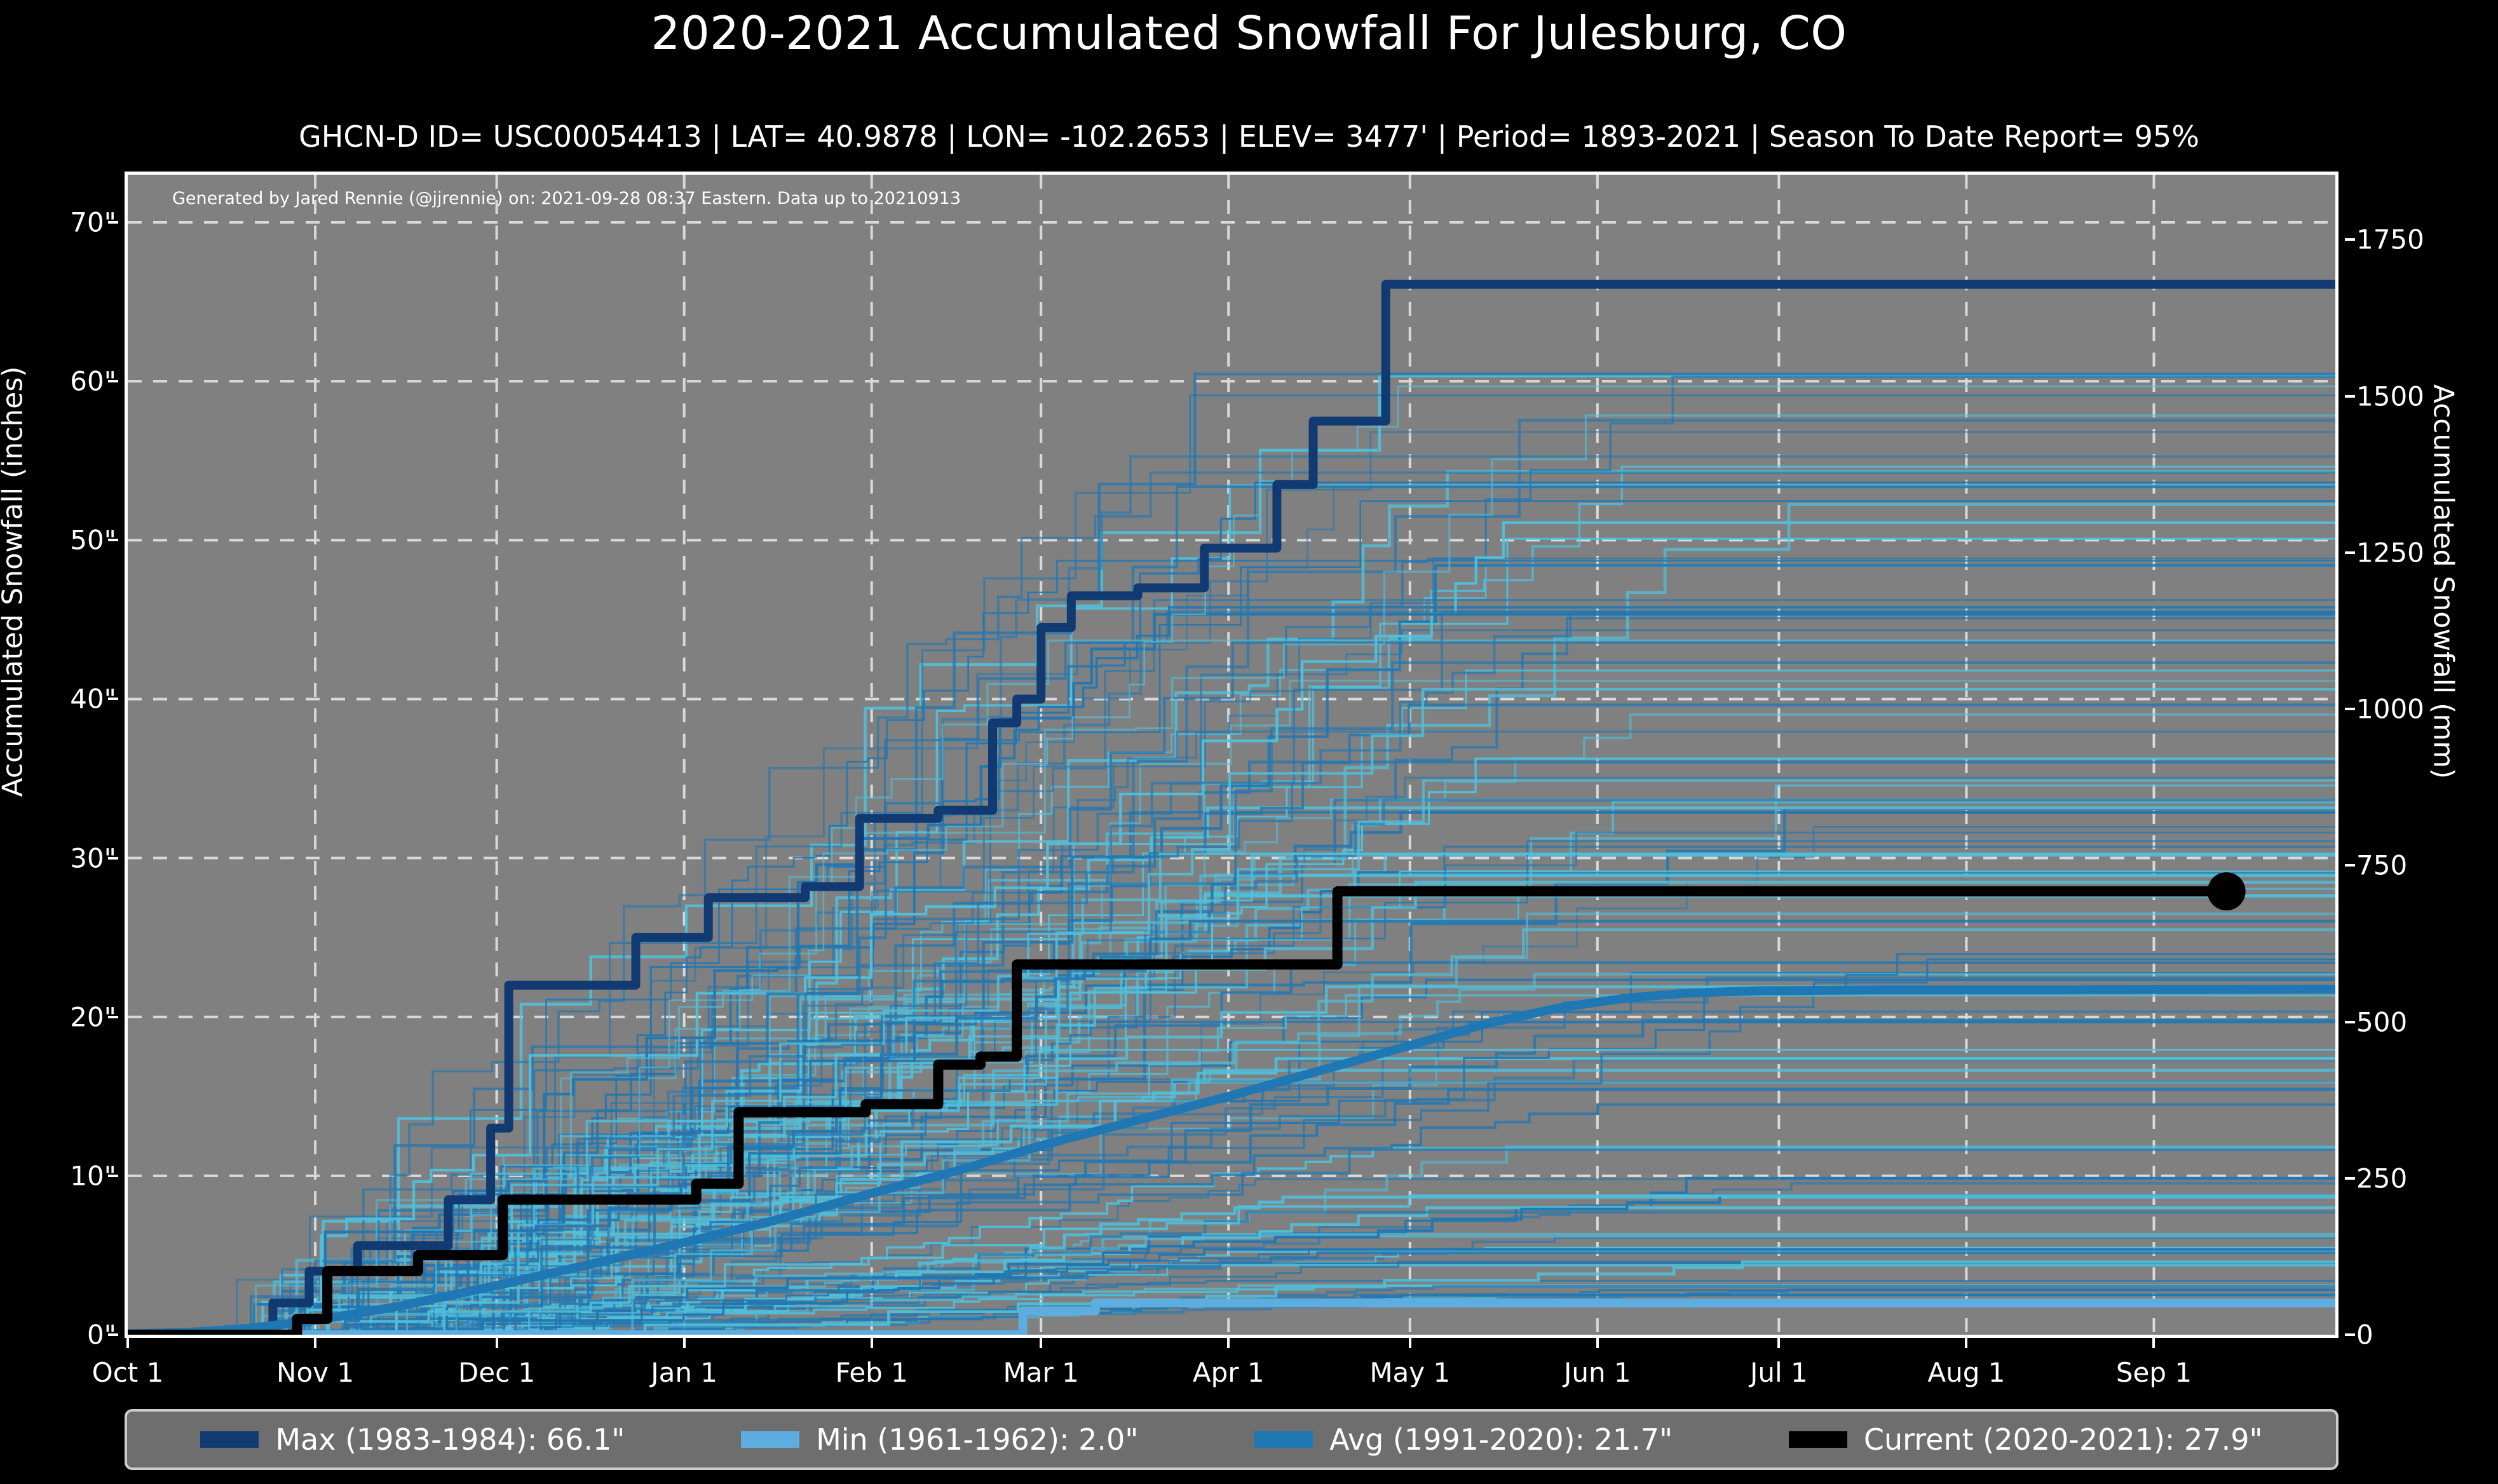 Image resolution: width=2498 pixels, height=1484 pixels. I want to click on x-axis-tick-label: May 1, so click(1410, 1372).